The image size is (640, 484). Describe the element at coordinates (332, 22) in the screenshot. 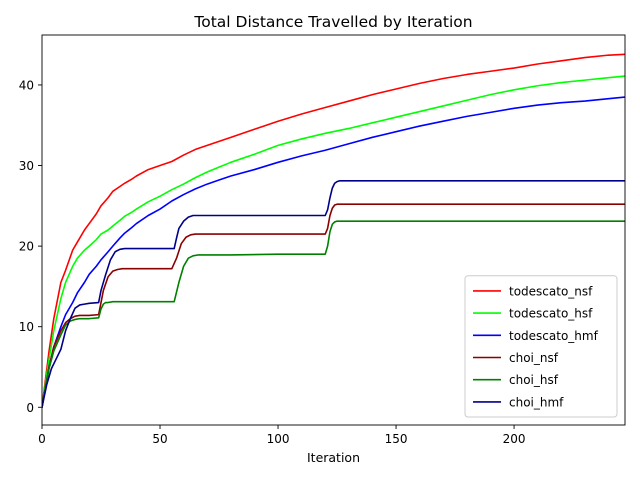

I see `chart-title: Total Distance Travelled by Iteration` at that location.